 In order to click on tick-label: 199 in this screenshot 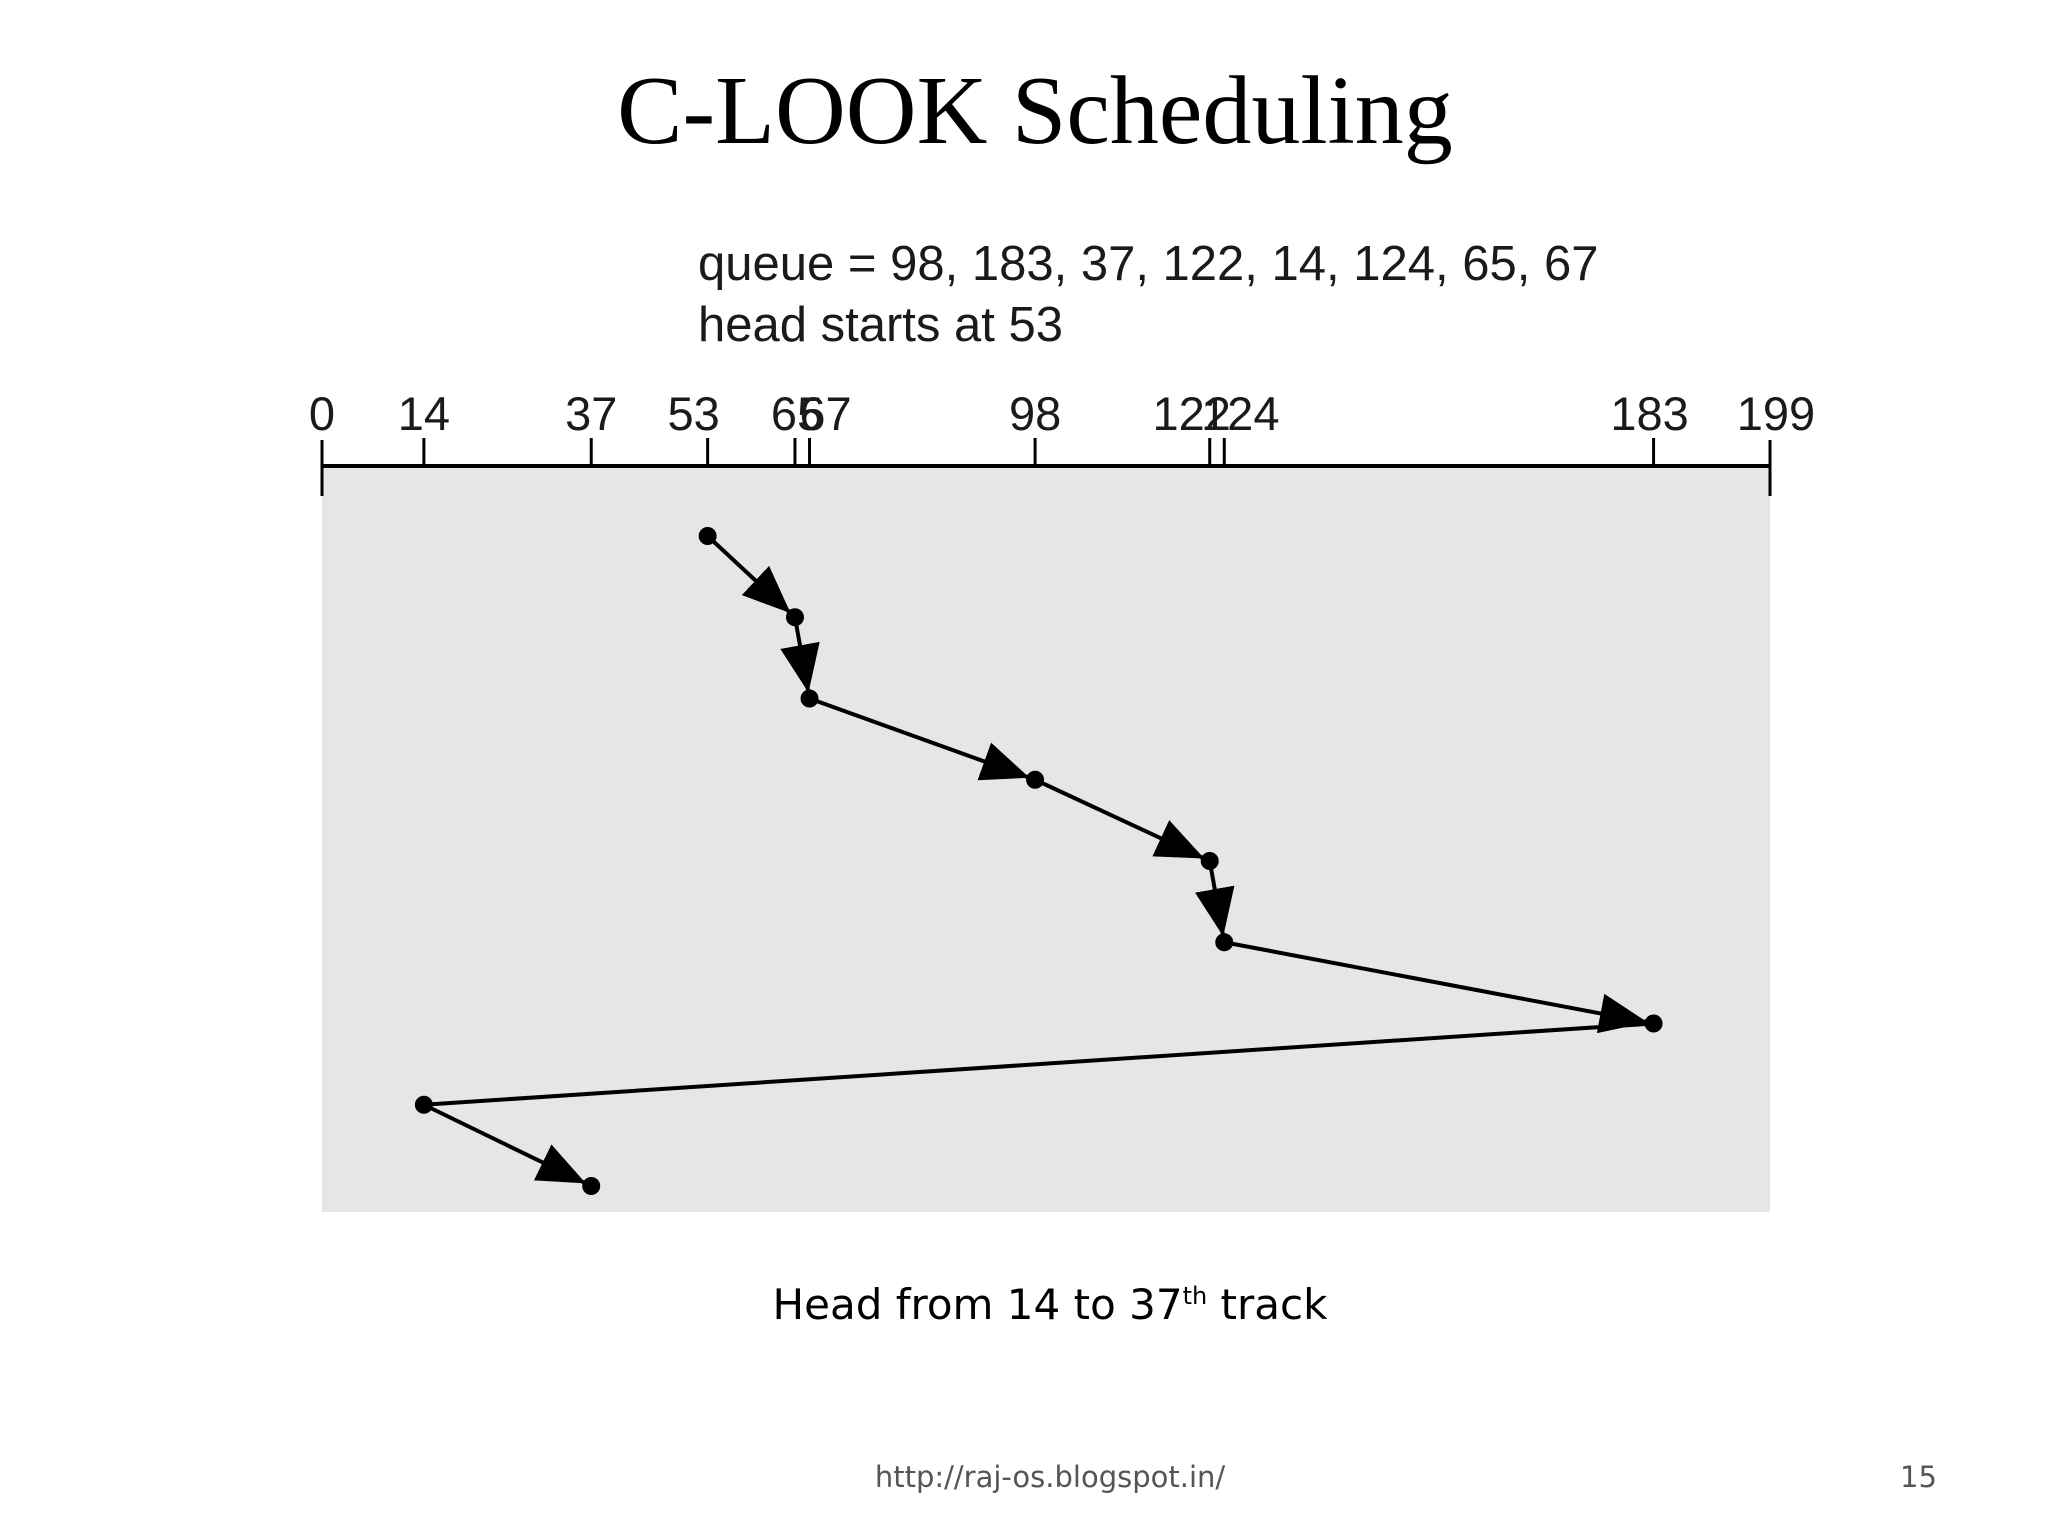, I will do `click(1776, 413)`.